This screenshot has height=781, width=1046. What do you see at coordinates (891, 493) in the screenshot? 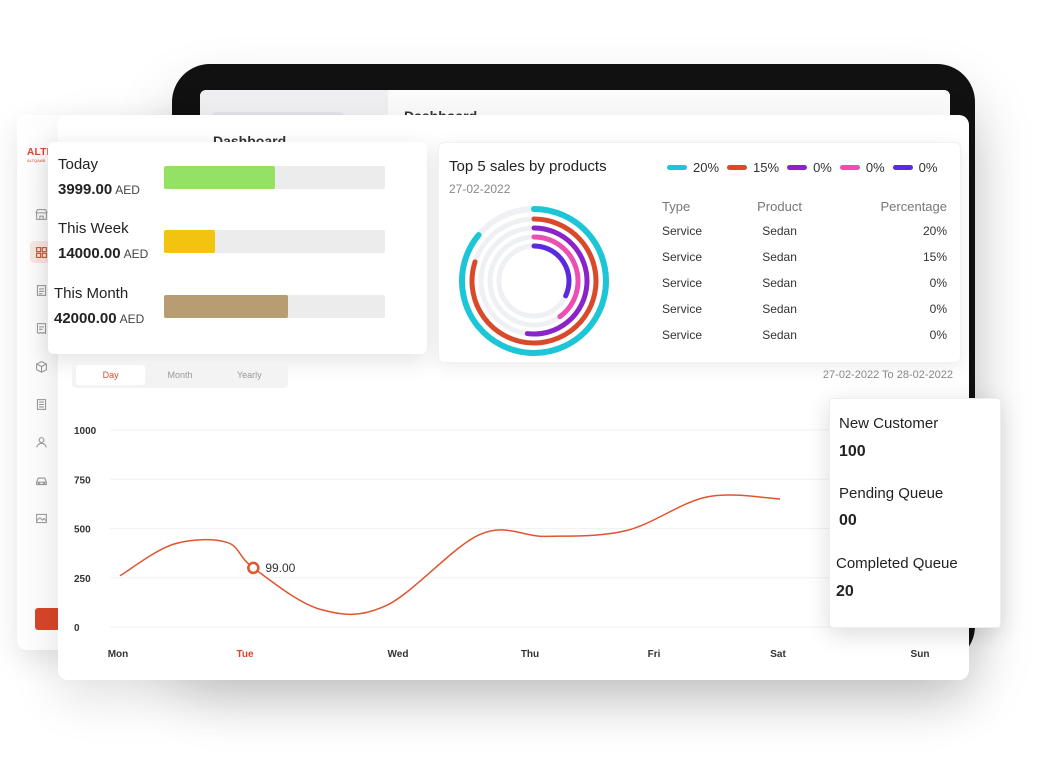
I see `stat-pending-queue-label: Pending Queue` at bounding box center [891, 493].